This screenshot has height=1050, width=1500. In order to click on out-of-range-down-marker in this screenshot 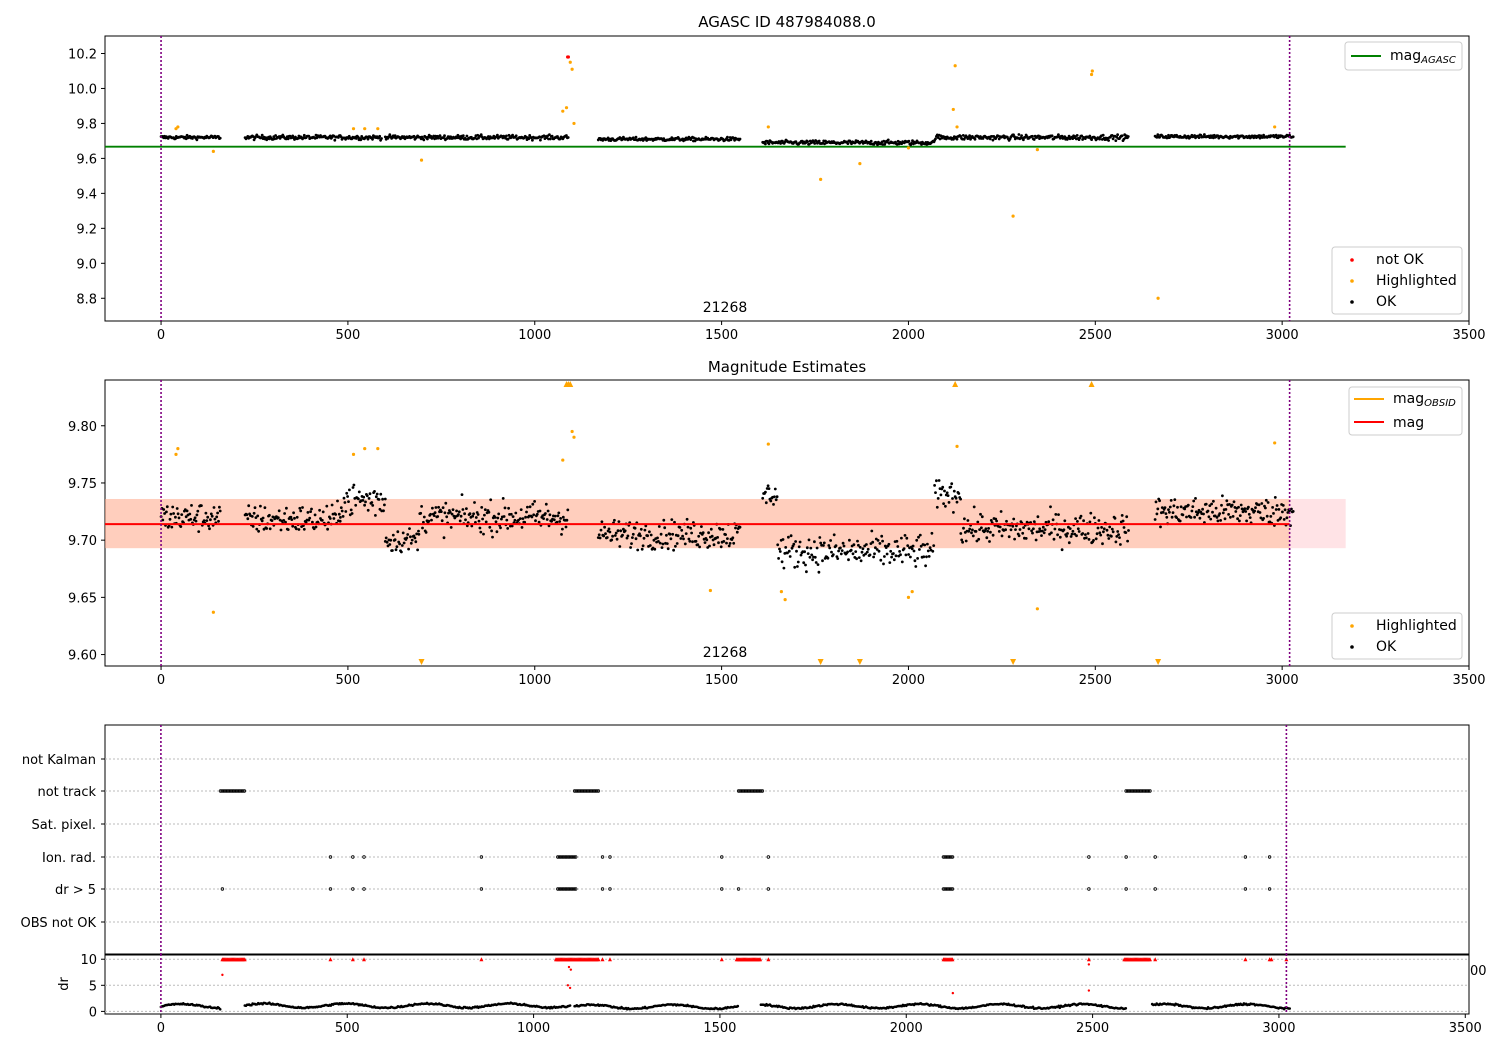, I will do `click(859, 662)`.